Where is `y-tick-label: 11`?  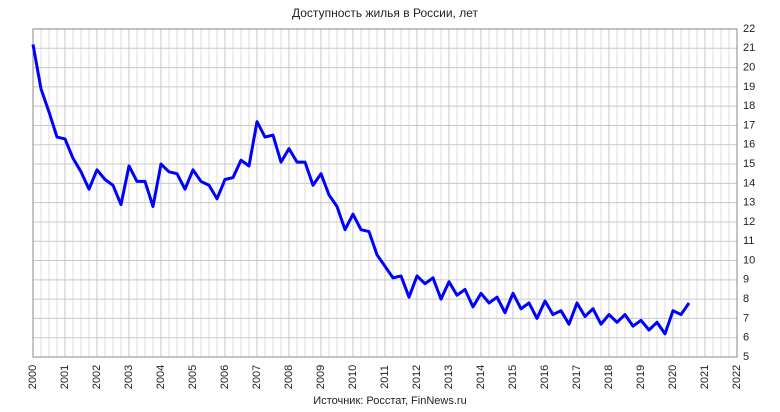 y-tick-label: 11 is located at coordinates (748, 241).